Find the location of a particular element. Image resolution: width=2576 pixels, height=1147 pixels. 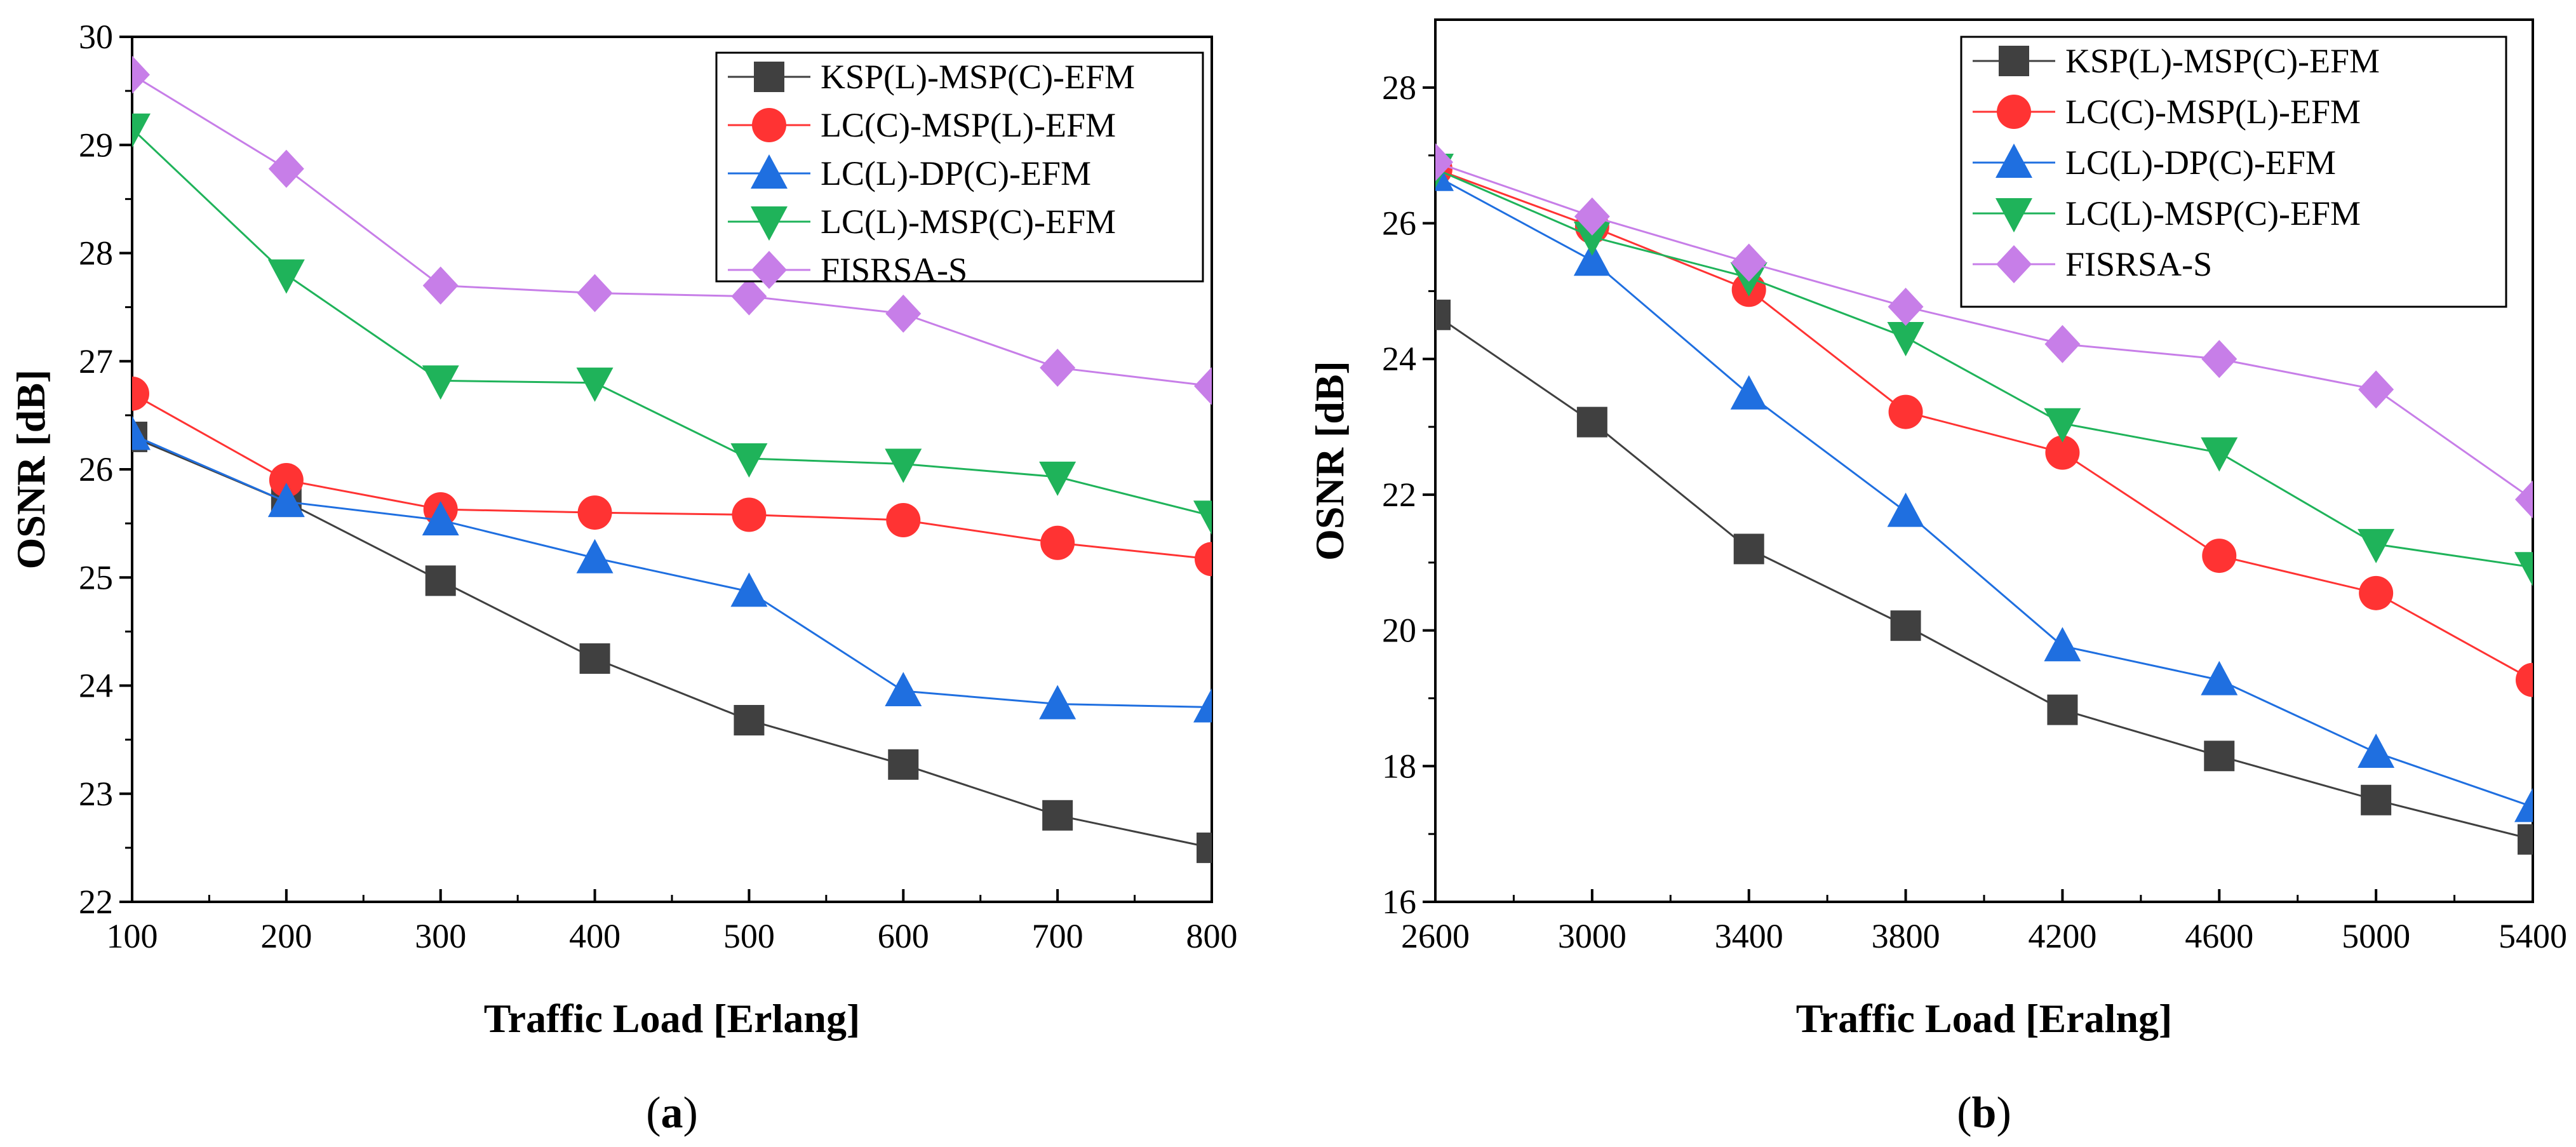

legend-item: LC(C)-MSP(L)-EFM is located at coordinates (2167, 112).